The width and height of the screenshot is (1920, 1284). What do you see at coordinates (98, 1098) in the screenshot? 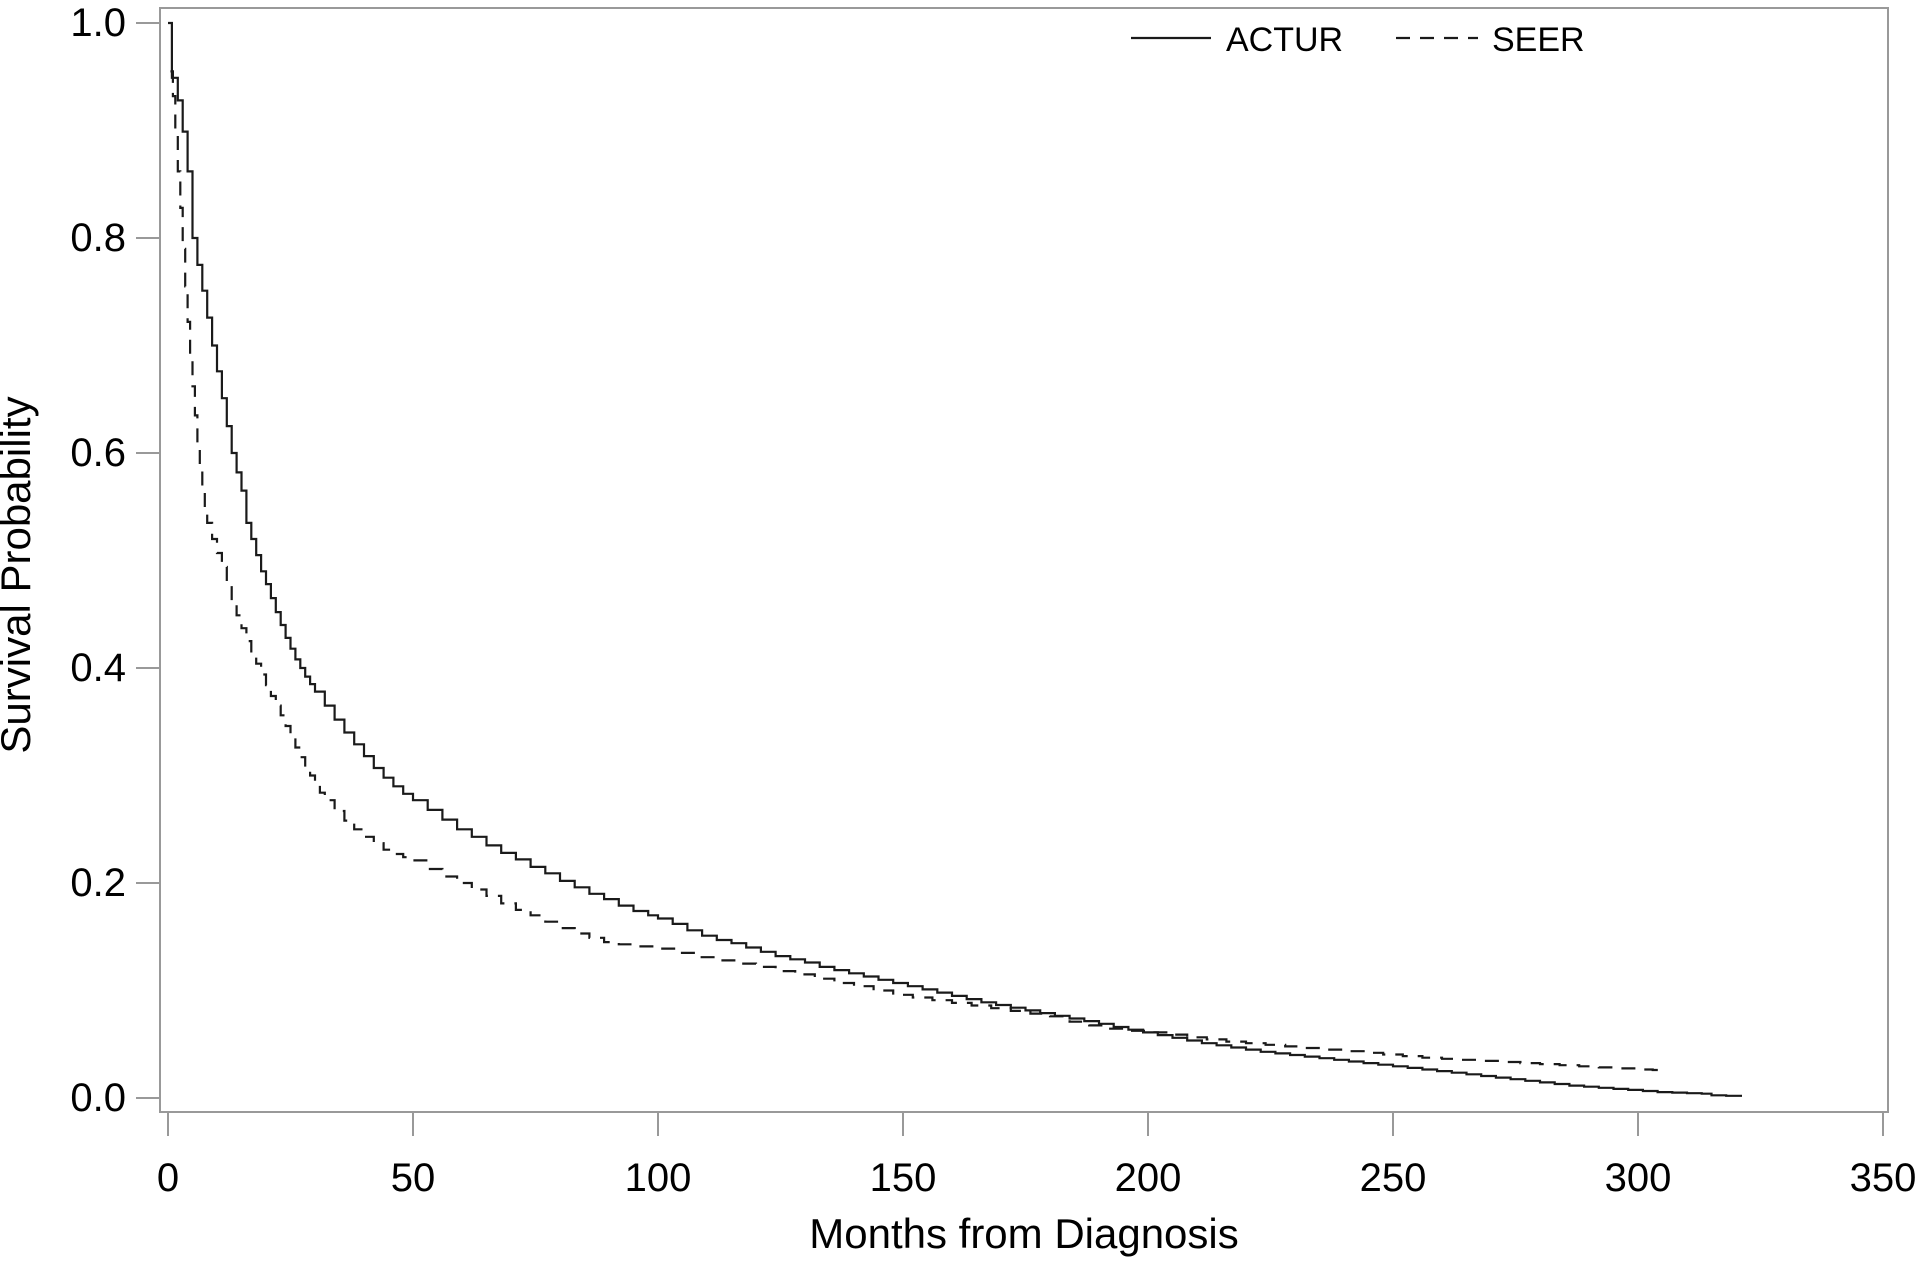
I see `y-tick-label: 0.0` at bounding box center [98, 1098].